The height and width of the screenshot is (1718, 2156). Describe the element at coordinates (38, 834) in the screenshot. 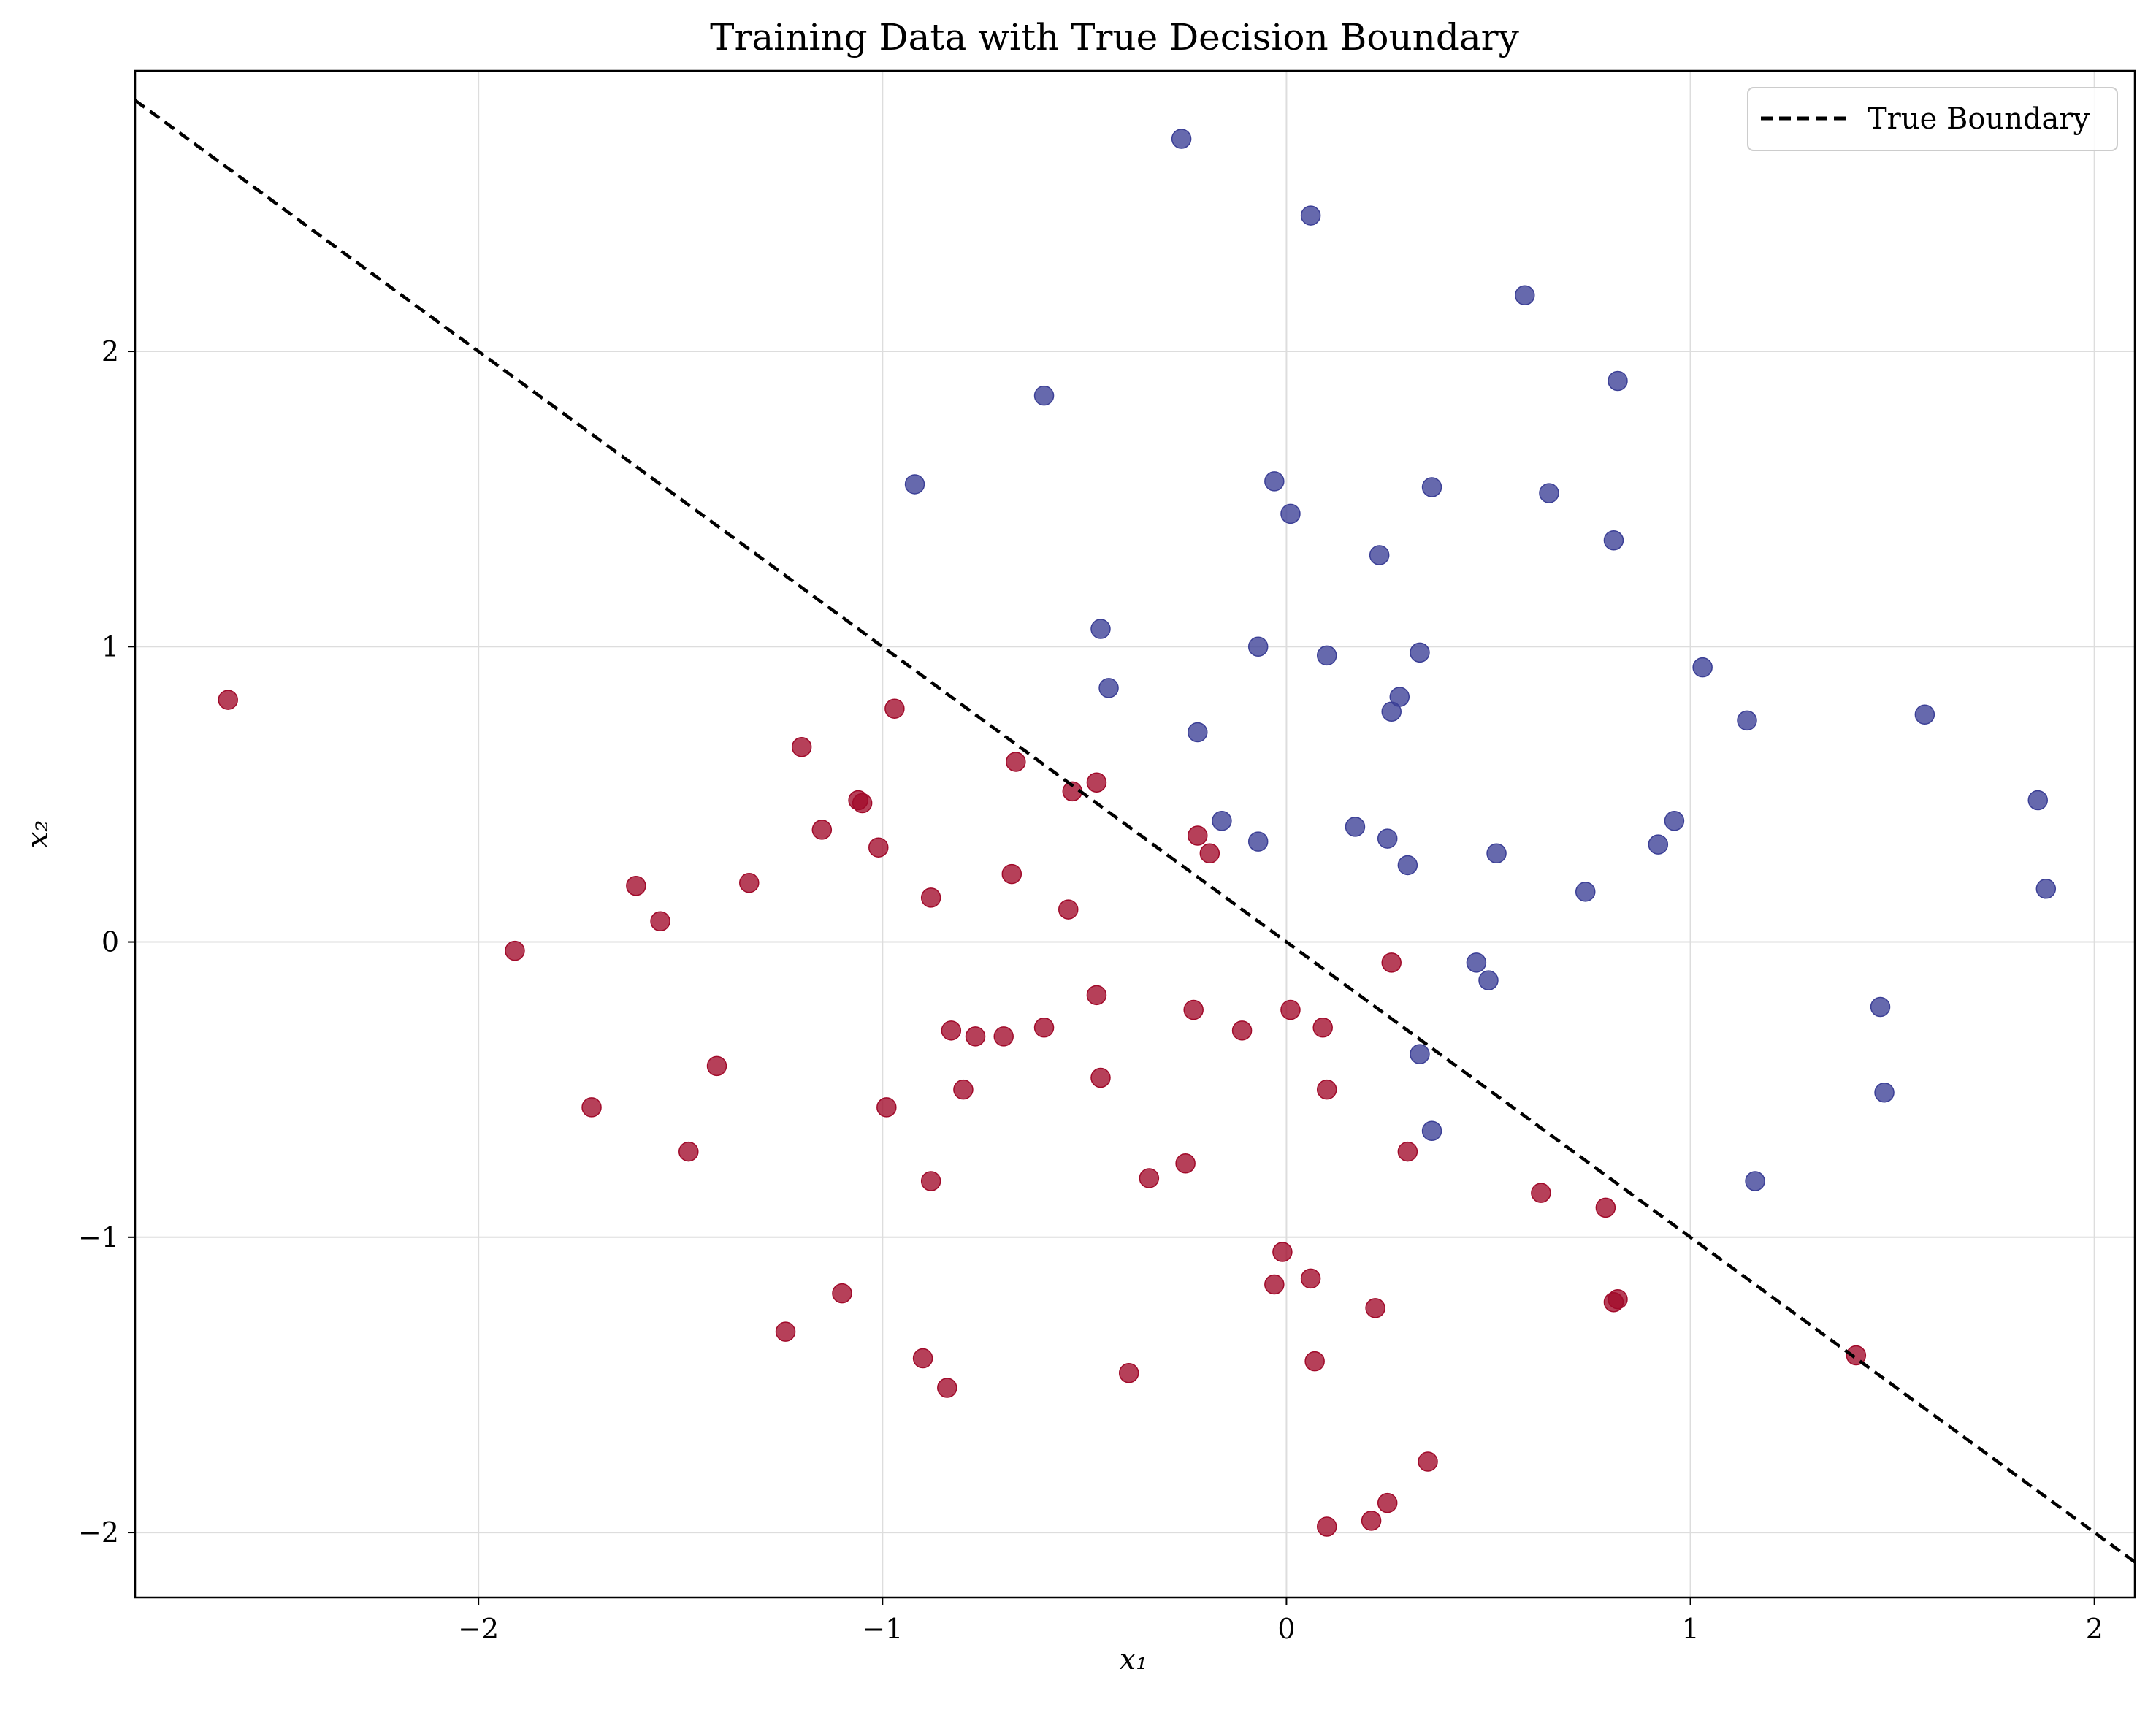

I see `y-axis-label: x₂` at that location.